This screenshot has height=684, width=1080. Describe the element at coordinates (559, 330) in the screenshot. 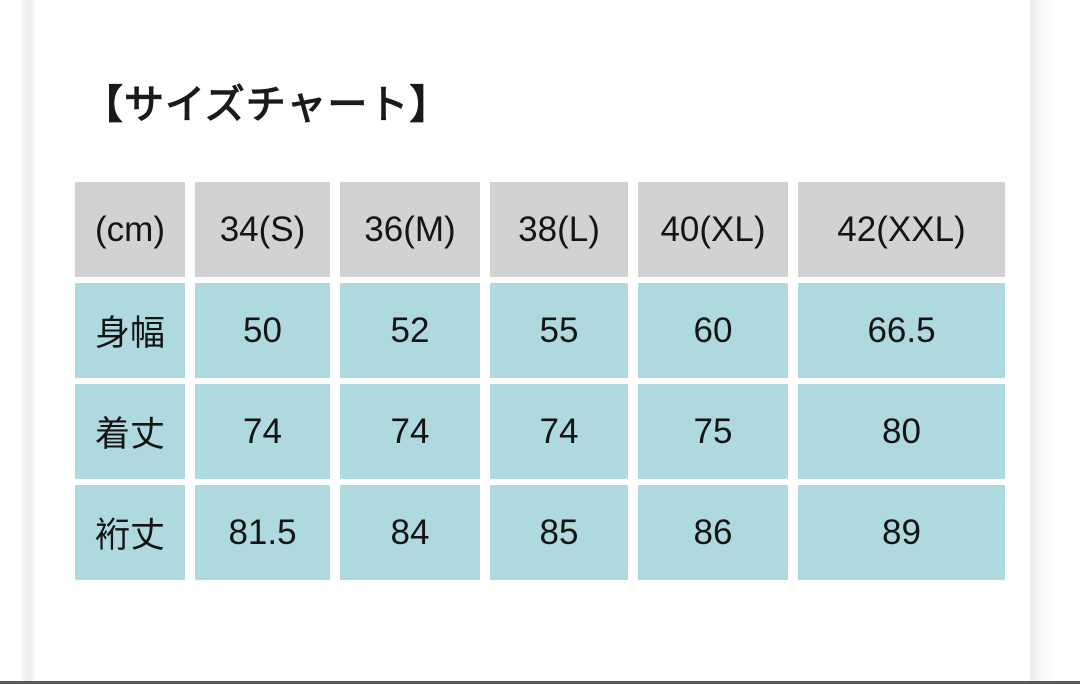

I see `value-cell: 55` at that location.